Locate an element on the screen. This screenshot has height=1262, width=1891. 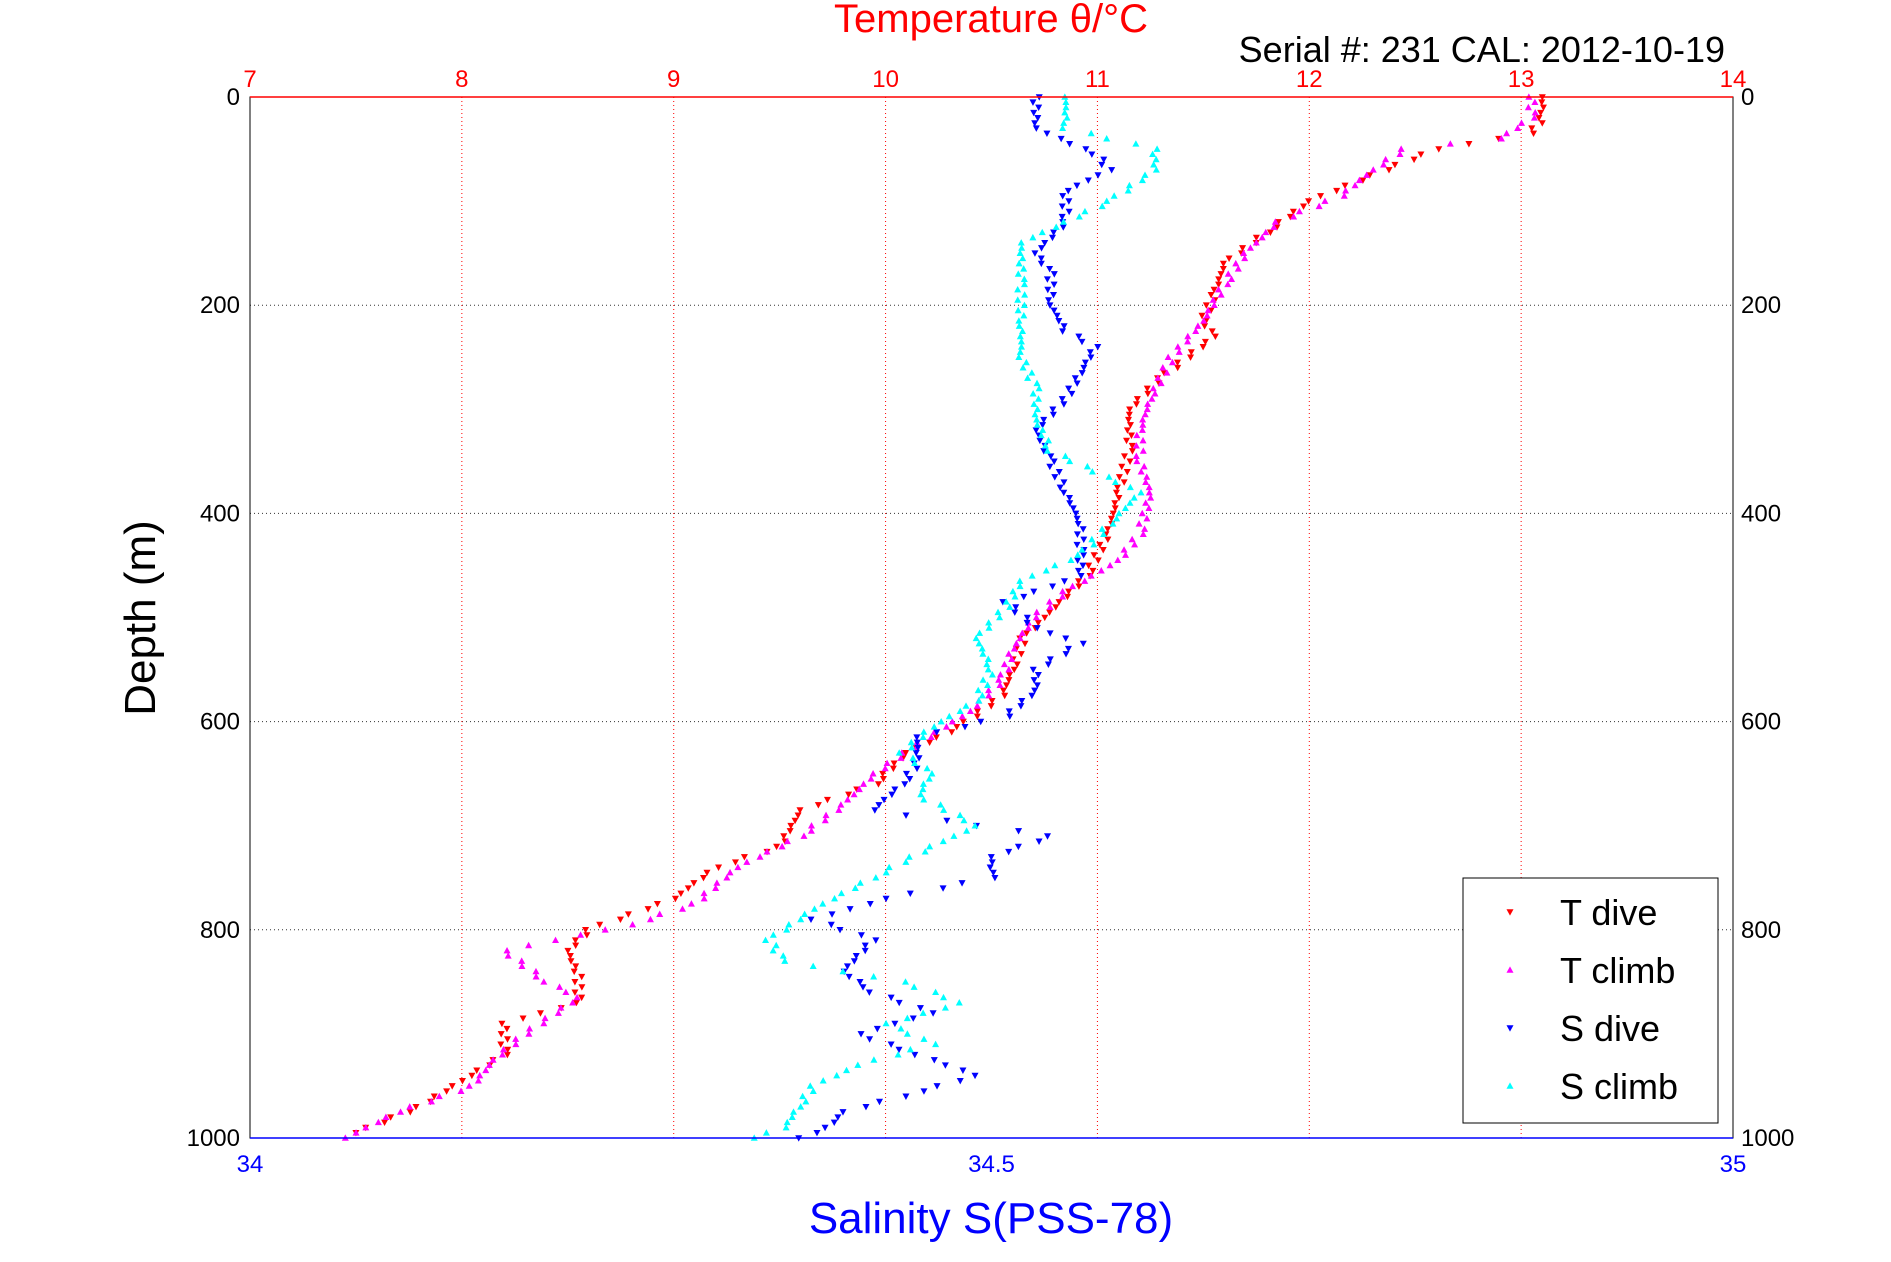
legend-marker is located at coordinates (1510, 969).